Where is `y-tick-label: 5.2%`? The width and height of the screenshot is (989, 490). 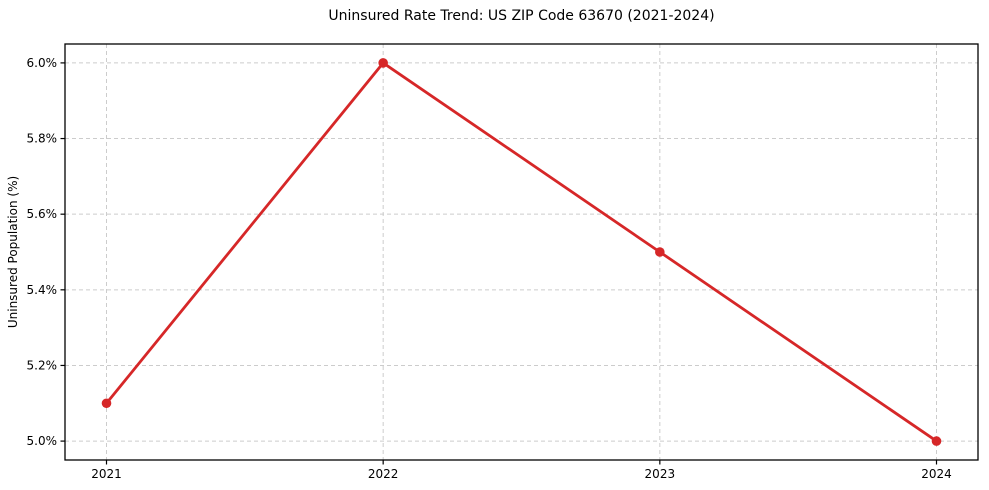 y-tick-label: 5.2% is located at coordinates (42, 365).